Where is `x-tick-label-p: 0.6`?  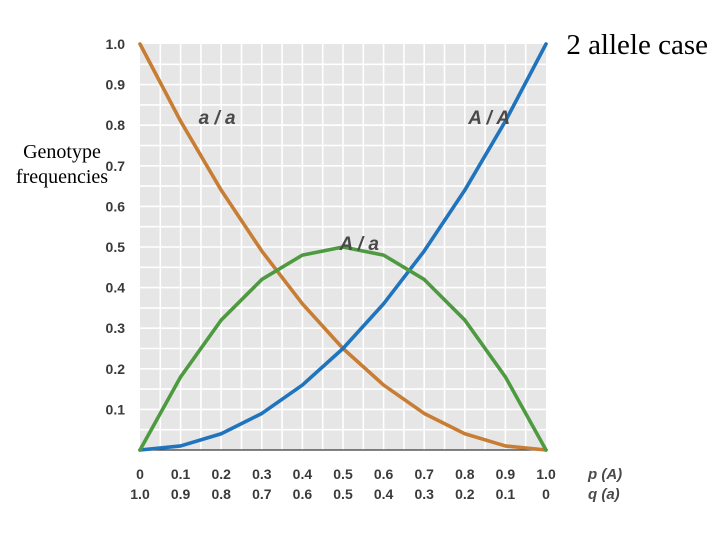
x-tick-label-p: 0.6 is located at coordinates (384, 474).